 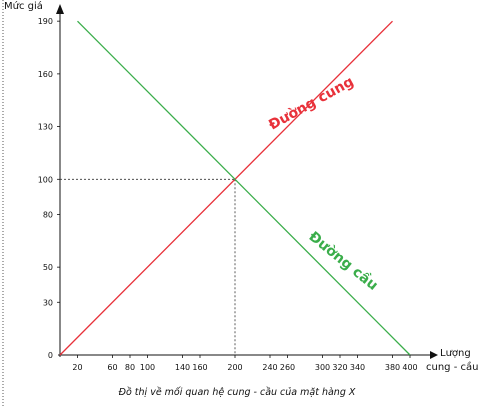 I want to click on x-axis-title-line2: cung - cầu, so click(x=452, y=367).